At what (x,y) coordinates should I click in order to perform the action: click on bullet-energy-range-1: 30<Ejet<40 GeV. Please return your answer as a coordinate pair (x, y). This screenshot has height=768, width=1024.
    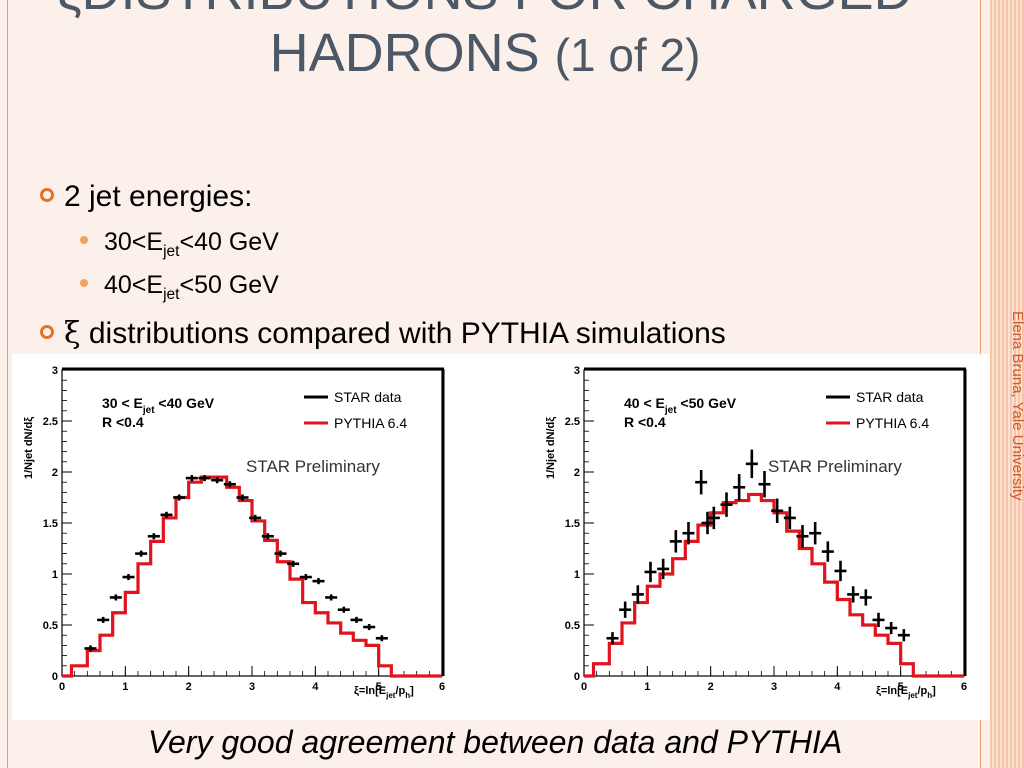
    Looking at the image, I should click on (179, 244).